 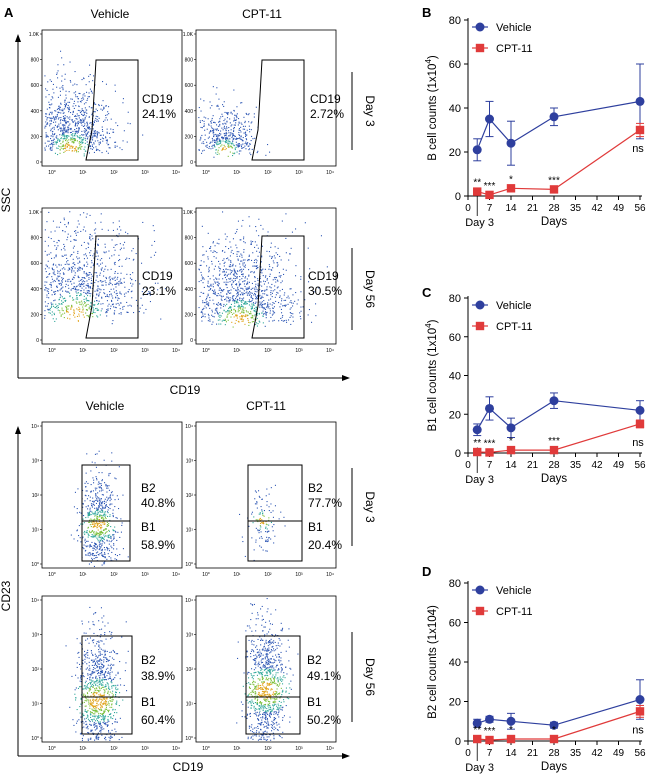 I want to click on plot-b-day3-cpt11: B2 77.7% B1 20.4%, so click(x=268, y=495).